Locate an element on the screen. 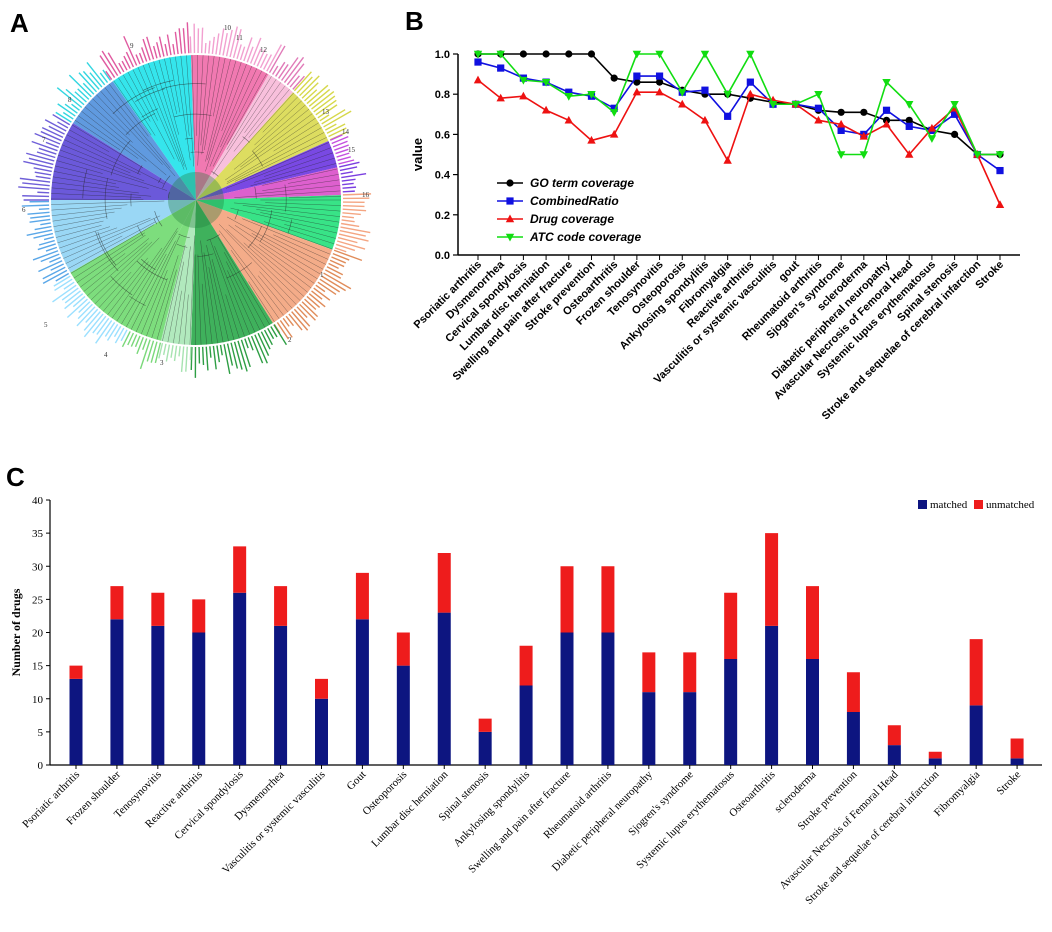 Image resolution: width=1052 pixels, height=932 pixels. y-tick-label: 35 is located at coordinates (38, 534).